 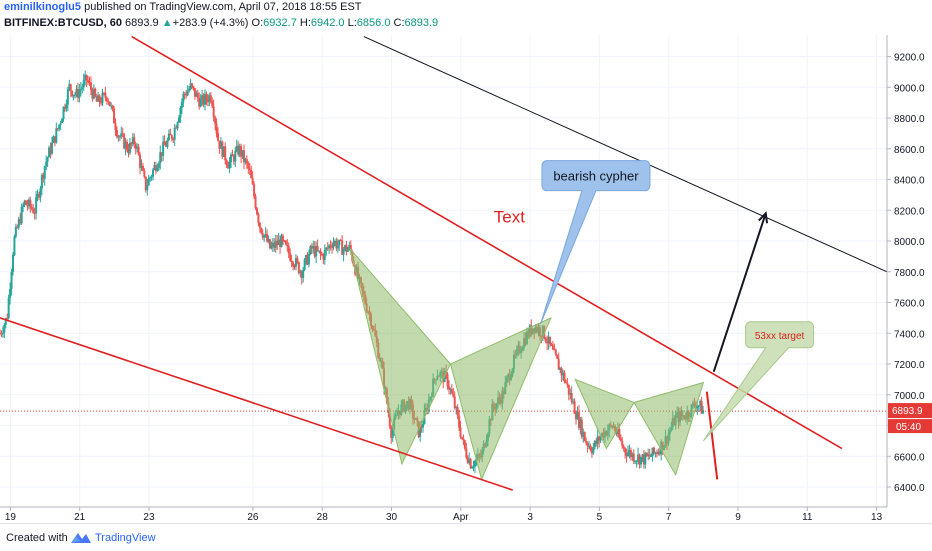 What do you see at coordinates (738, 517) in the screenshot?
I see `time-tick-label: 9` at bounding box center [738, 517].